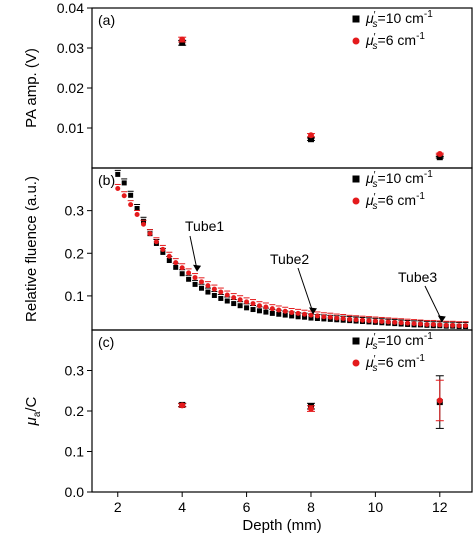 The image size is (474, 535). I want to click on panel-label: (a), so click(106, 20).